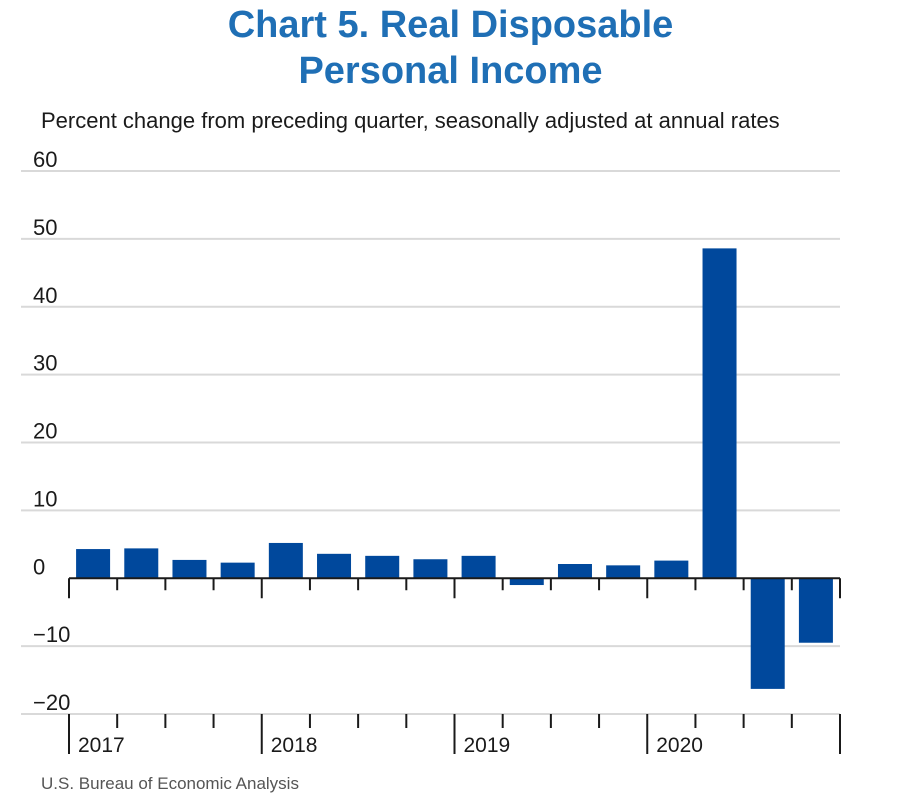 The image size is (901, 800). I want to click on source-note: U.S. Bureau of Economic Analysis, so click(170, 783).